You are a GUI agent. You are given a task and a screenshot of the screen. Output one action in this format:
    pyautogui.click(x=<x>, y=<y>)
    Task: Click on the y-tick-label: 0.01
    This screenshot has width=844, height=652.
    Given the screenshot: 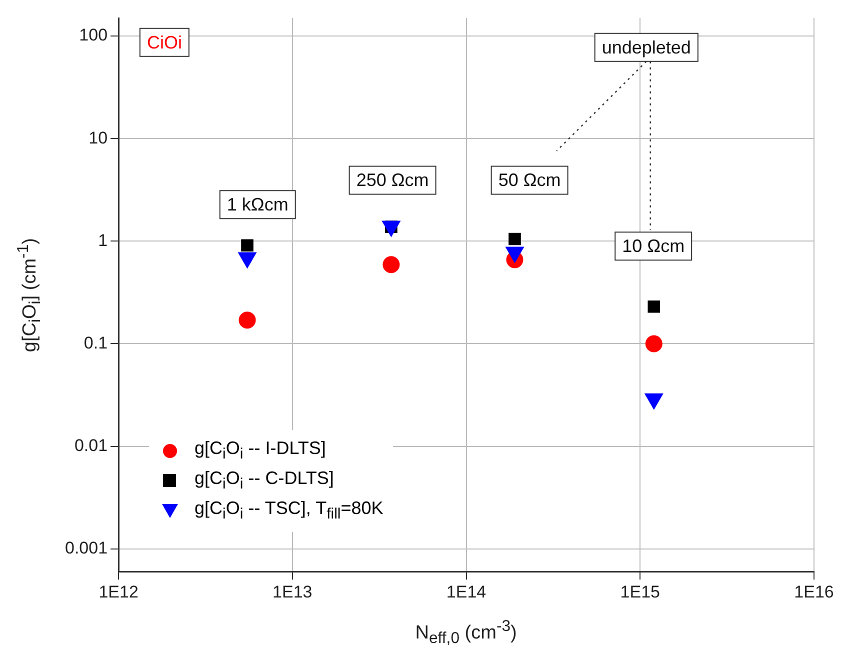 What is the action you would take?
    pyautogui.click(x=91, y=445)
    